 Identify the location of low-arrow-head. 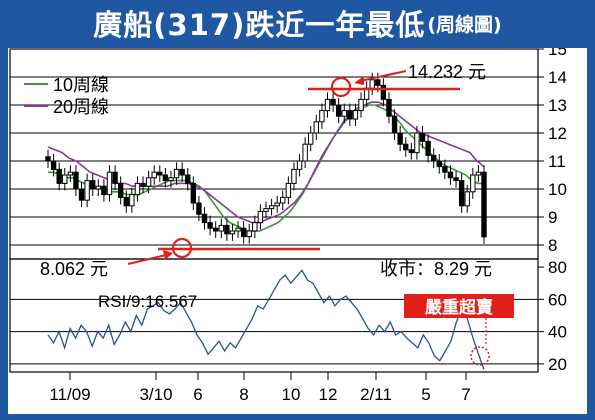
(168, 255).